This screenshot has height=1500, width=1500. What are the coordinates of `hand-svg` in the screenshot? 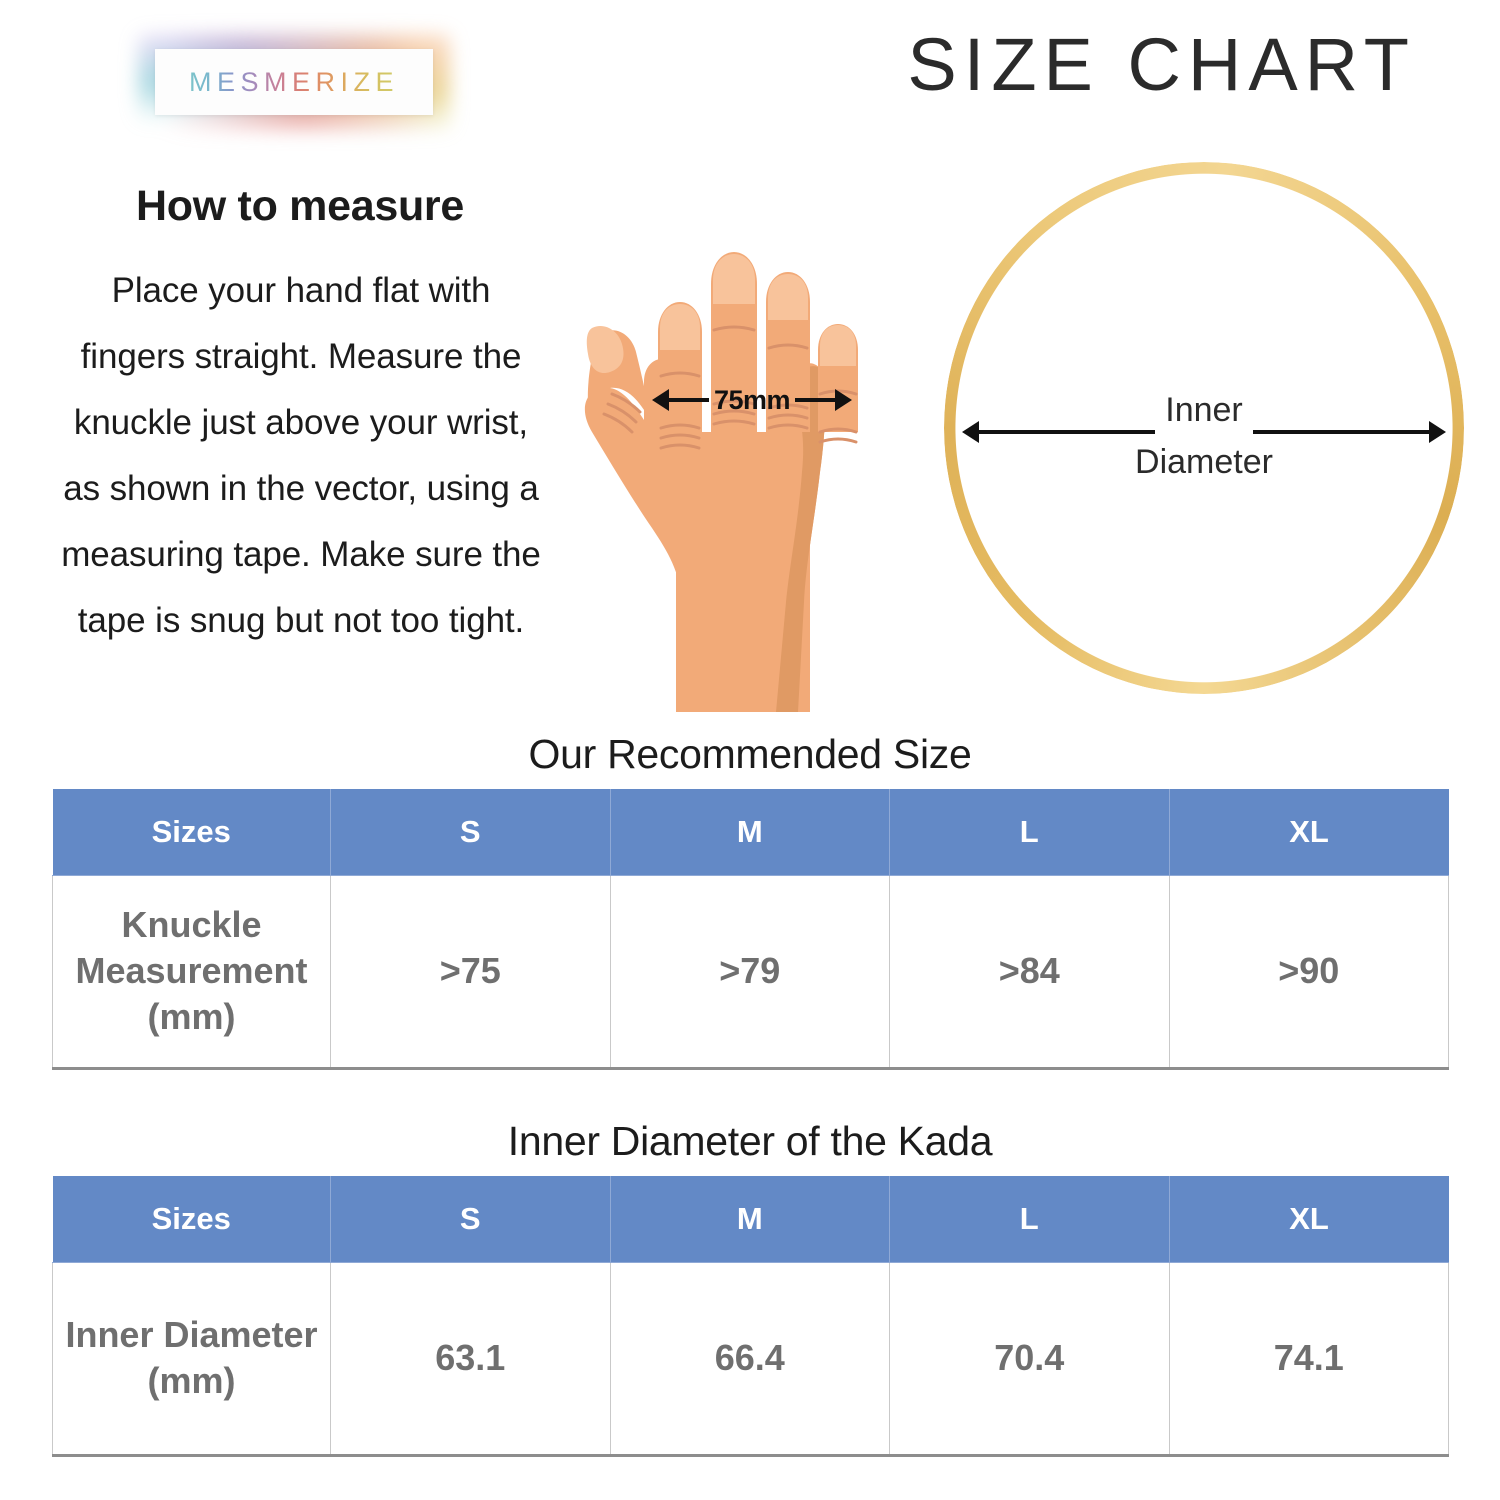 It's located at (721, 482).